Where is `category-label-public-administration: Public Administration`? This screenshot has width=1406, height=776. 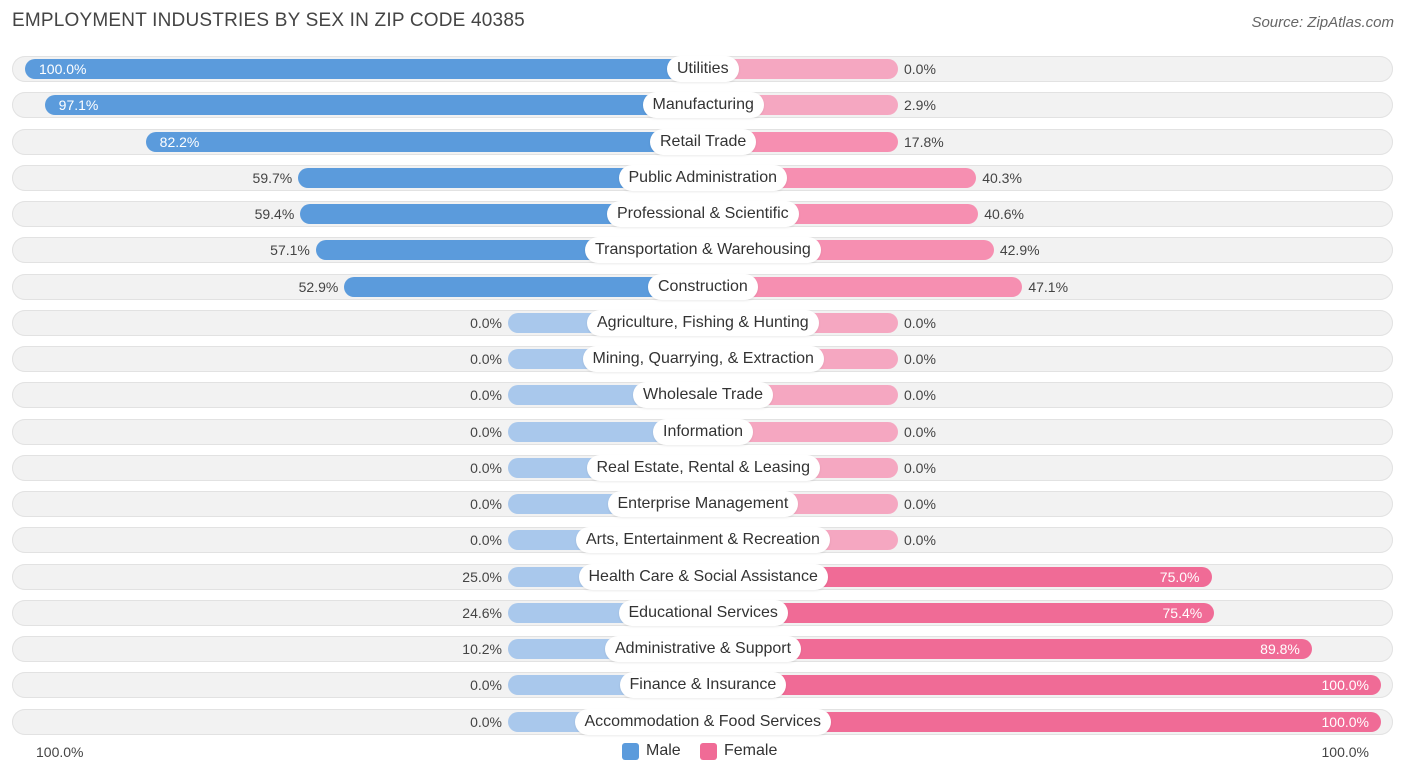
category-label-public-administration: Public Administration is located at coordinates (703, 177).